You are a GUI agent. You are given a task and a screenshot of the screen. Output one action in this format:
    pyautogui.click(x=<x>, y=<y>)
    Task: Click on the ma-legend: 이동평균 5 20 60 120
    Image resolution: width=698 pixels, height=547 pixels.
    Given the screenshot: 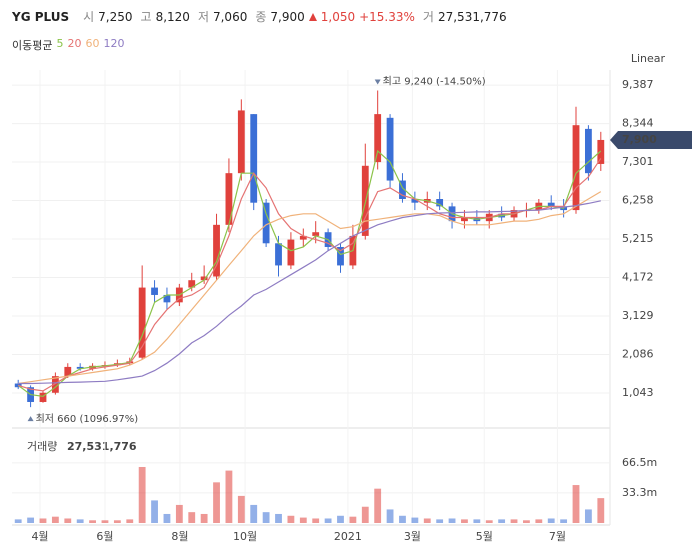 What is the action you would take?
    pyautogui.click(x=68, y=45)
    